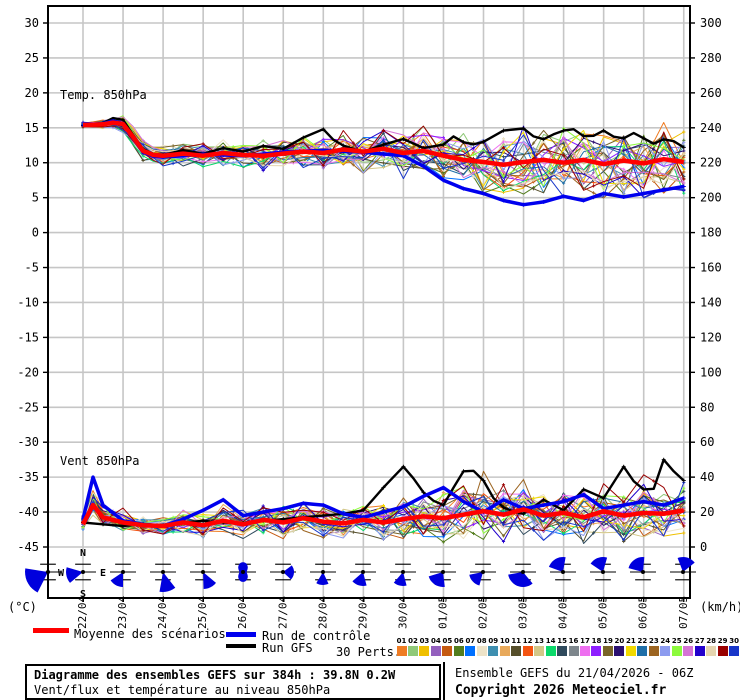 The height and width of the screenshot is (700, 740). What do you see at coordinates (619, 646) in the screenshot?
I see `pert-swatch-20: 20` at bounding box center [619, 646].